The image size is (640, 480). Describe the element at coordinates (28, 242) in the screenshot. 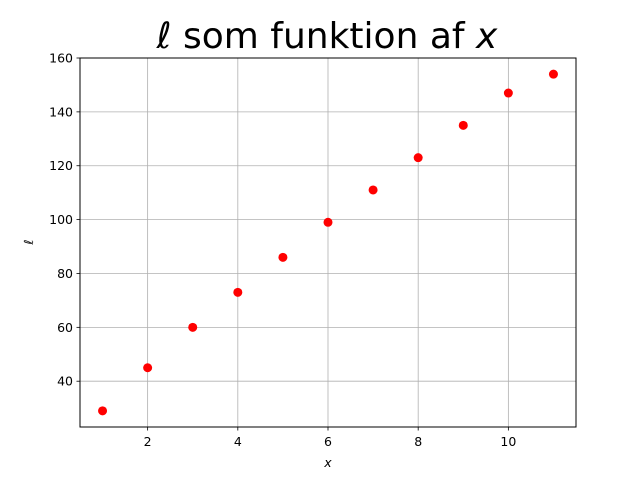

I see `y-axis-label: ℓ` at that location.